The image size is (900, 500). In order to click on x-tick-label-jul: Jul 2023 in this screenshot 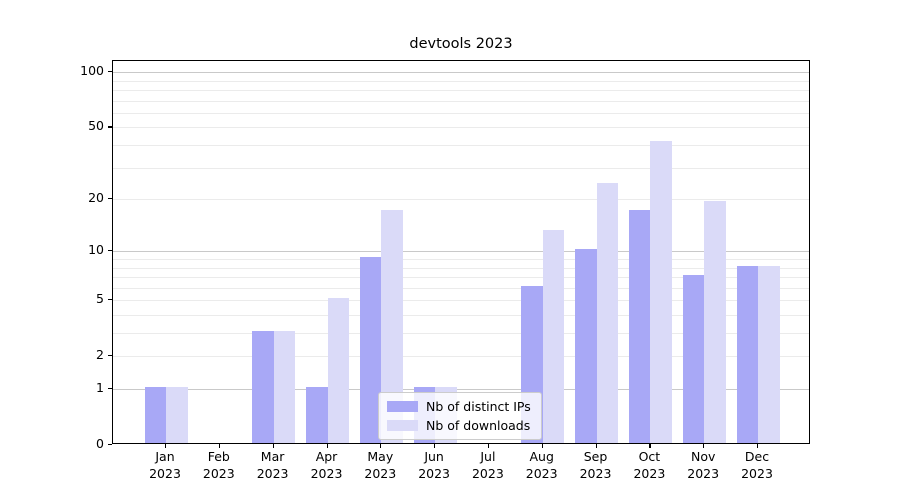, I will do `click(488, 465)`.